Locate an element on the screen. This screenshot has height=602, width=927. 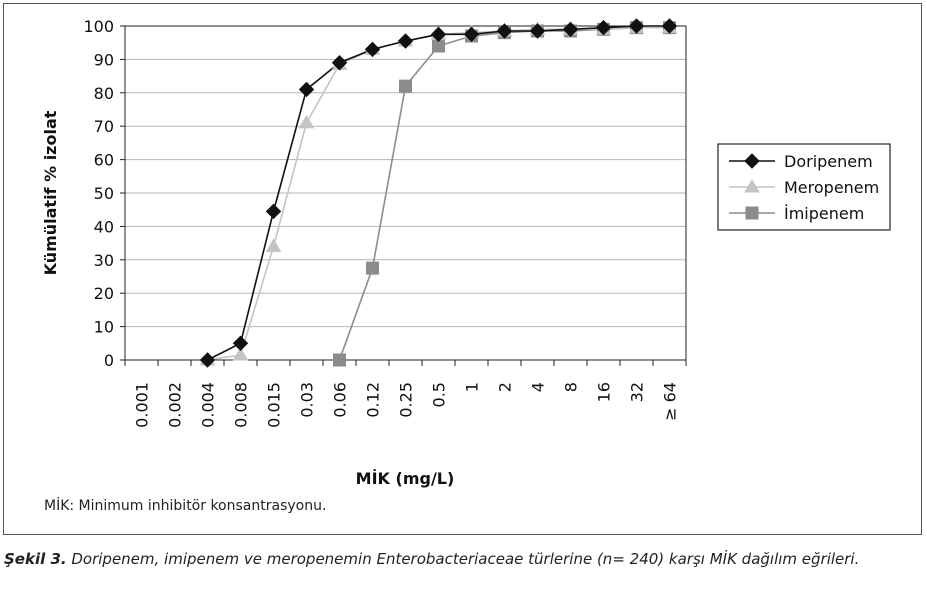
x-tick-label: 1 is located at coordinates (472, 387).